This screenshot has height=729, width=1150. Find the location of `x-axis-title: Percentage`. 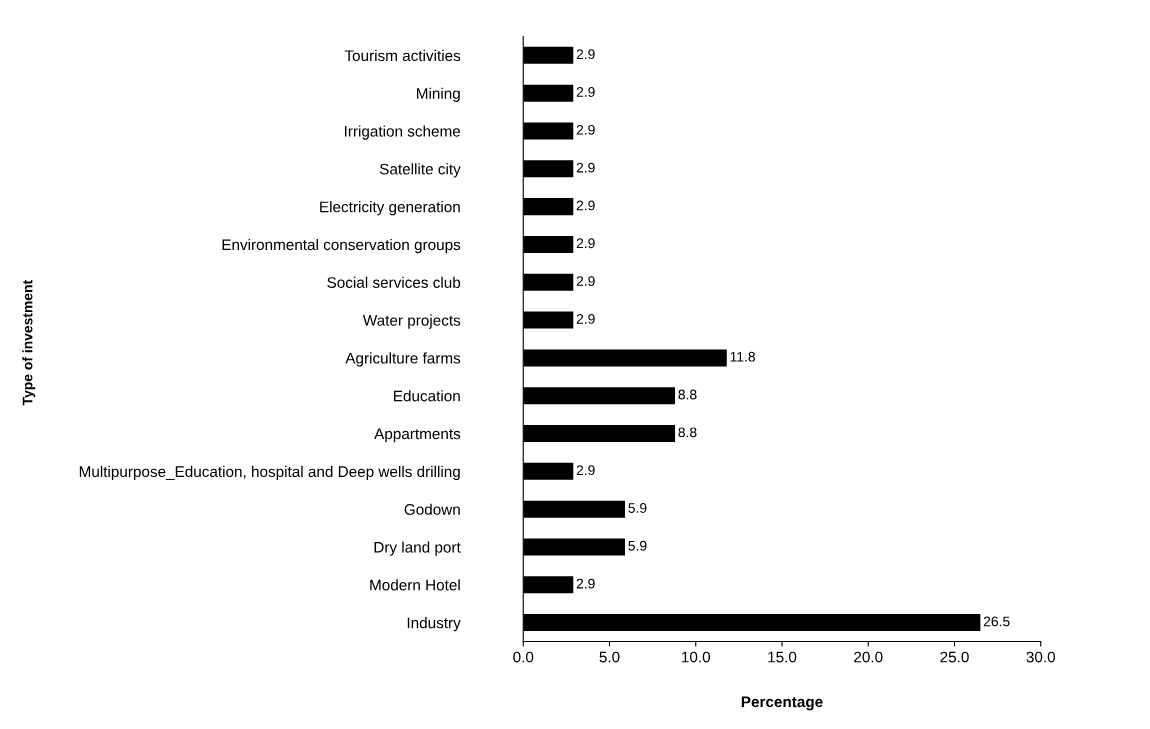

x-axis-title: Percentage is located at coordinates (782, 703).